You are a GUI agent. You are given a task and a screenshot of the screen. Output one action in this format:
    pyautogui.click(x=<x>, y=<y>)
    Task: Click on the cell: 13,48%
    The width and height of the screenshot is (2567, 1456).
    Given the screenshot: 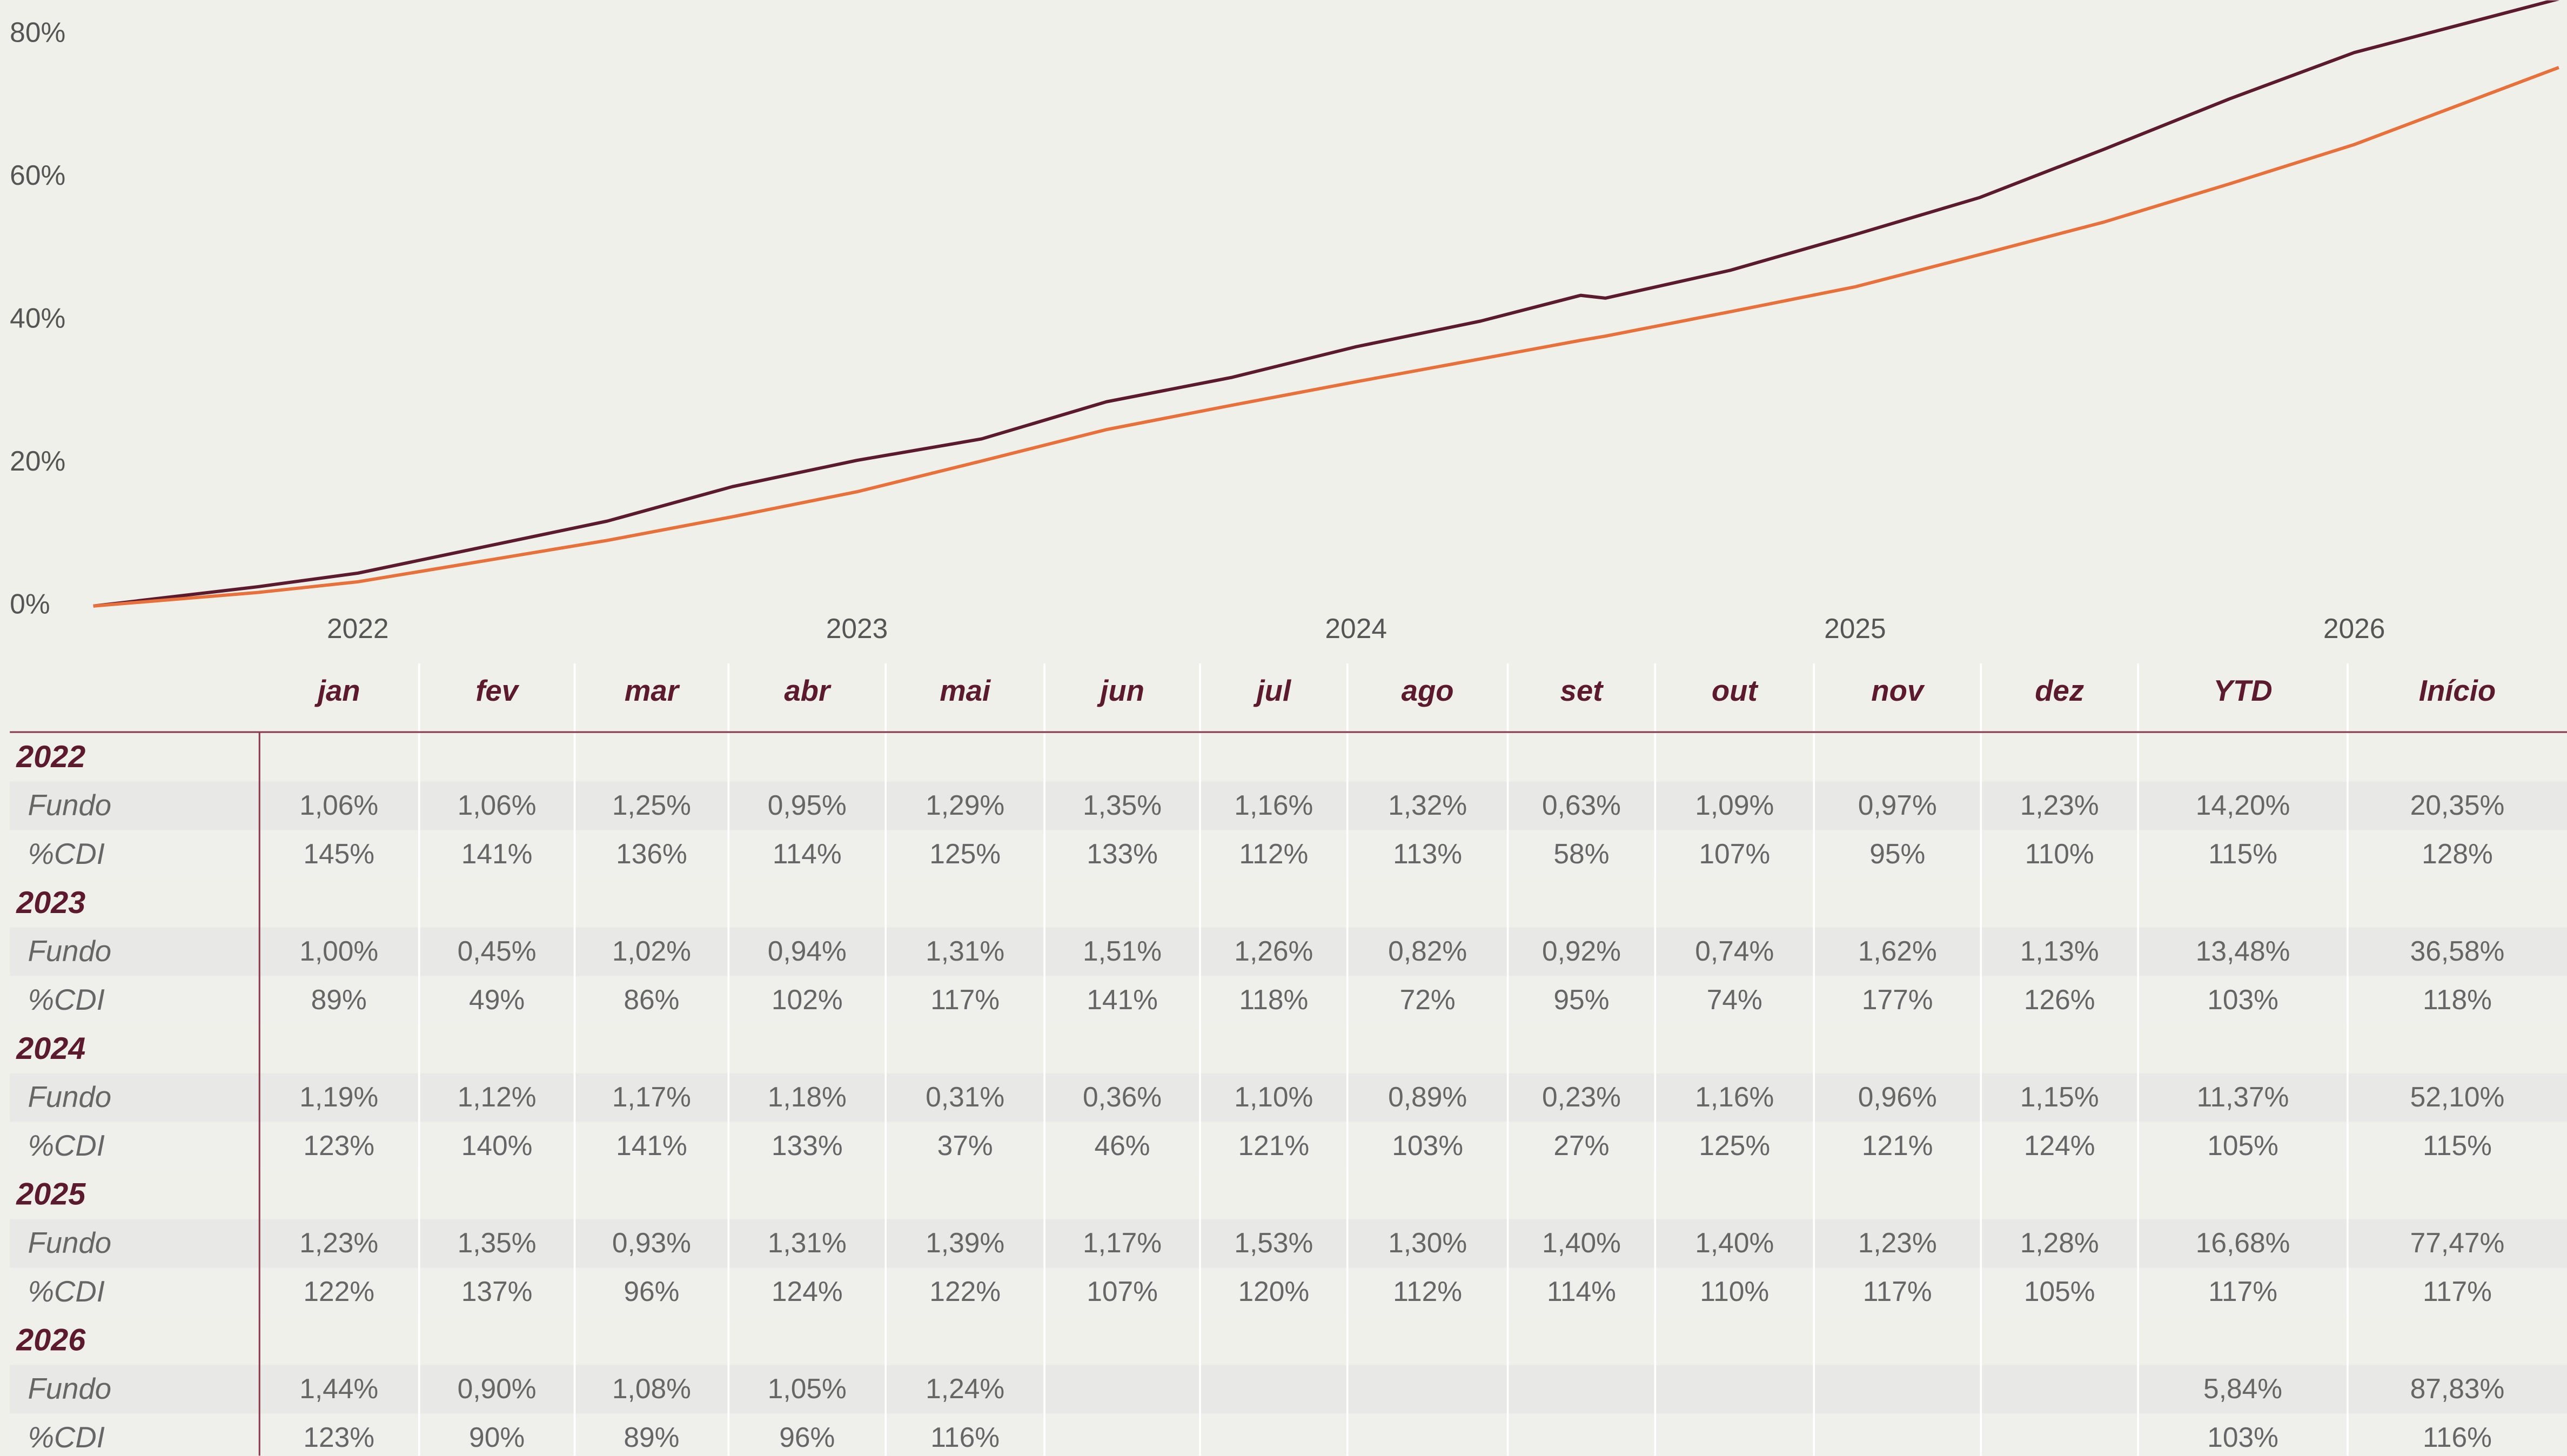 What is the action you would take?
    pyautogui.click(x=2243, y=951)
    